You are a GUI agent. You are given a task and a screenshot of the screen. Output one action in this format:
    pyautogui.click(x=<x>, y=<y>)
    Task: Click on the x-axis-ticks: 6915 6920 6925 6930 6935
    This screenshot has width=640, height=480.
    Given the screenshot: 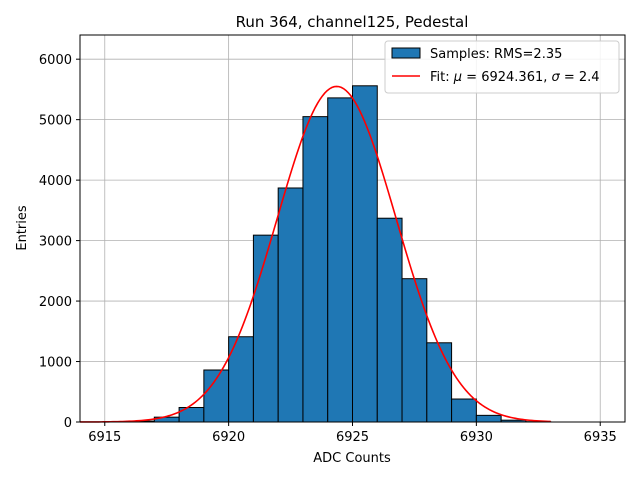 What is the action you would take?
    pyautogui.click(x=352, y=433)
    